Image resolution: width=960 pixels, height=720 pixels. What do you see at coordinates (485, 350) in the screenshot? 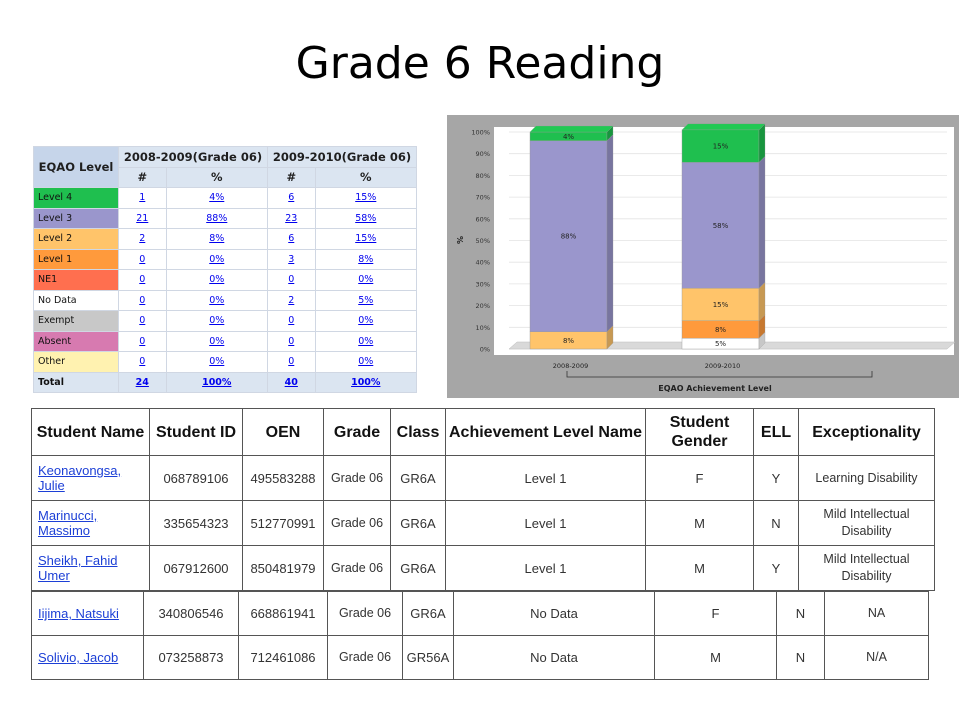
I see `y-tick-label: 0%` at bounding box center [485, 350].